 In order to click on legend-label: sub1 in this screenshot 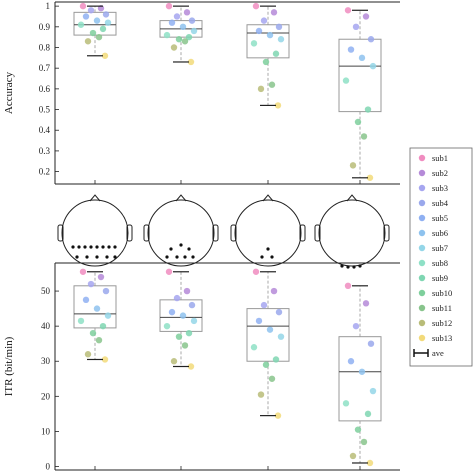, I will do `click(440, 158)`.